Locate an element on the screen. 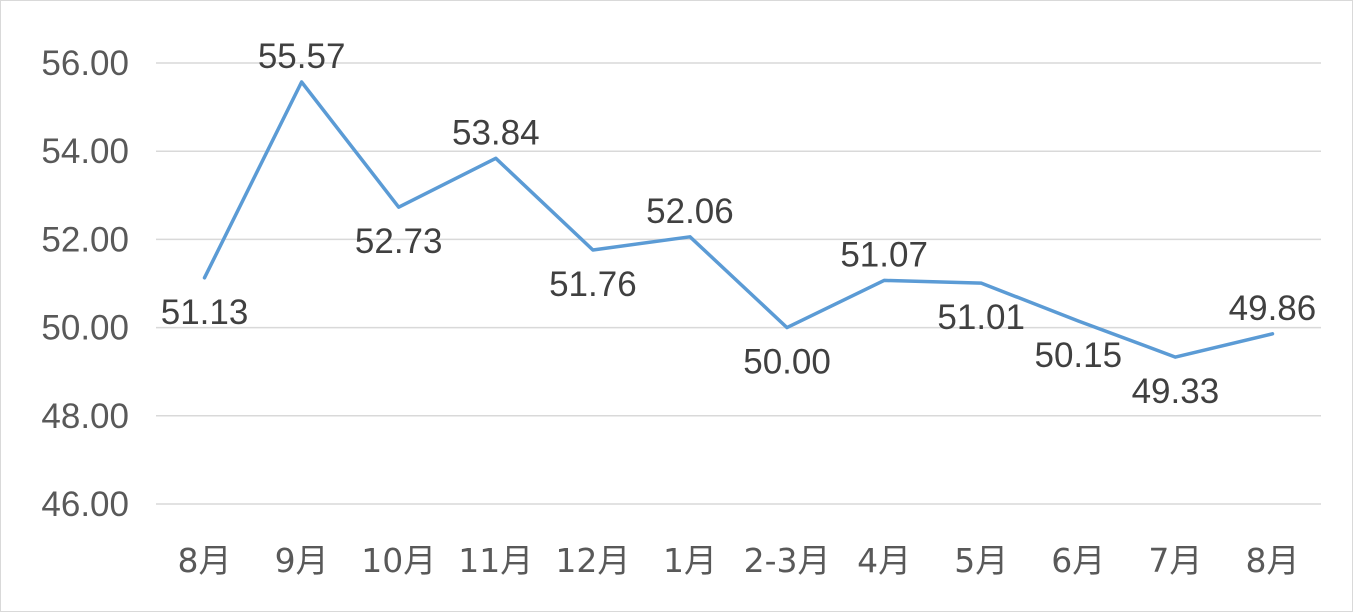 This screenshot has width=1353, height=613. data-label: 51.07 is located at coordinates (884, 254).